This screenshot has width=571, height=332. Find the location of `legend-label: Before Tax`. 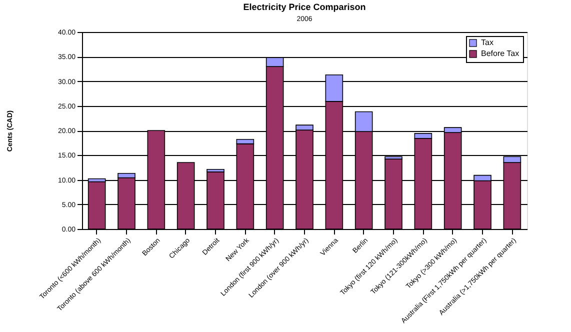

legend-label: Before Tax is located at coordinates (500, 53).